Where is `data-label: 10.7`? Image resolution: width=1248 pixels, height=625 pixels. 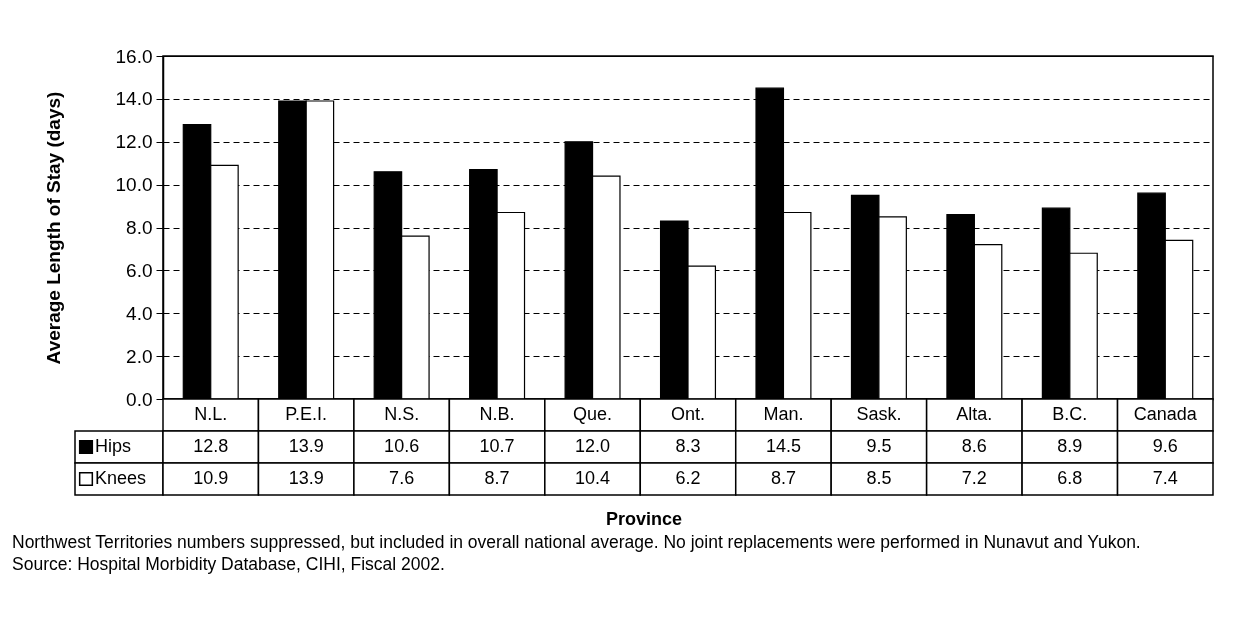
data-label: 10.7 is located at coordinates (497, 446).